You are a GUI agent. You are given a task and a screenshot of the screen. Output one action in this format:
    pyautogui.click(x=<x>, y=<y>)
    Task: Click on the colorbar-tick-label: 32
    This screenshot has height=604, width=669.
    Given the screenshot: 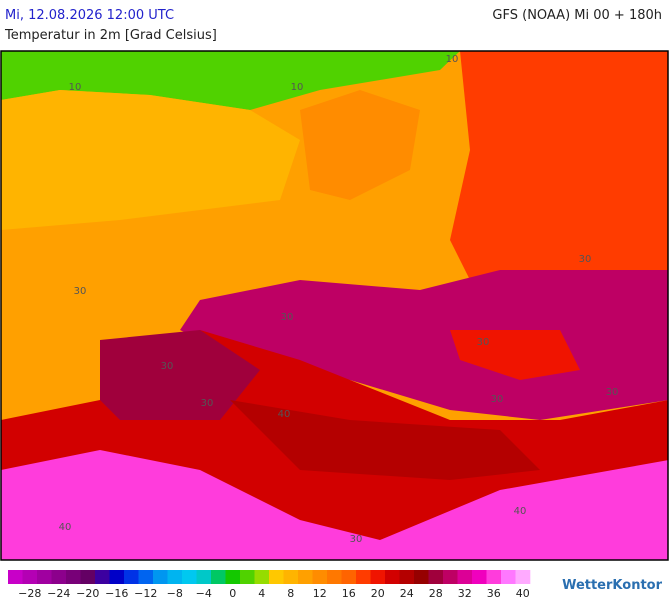 What is the action you would take?
    pyautogui.click(x=465, y=593)
    